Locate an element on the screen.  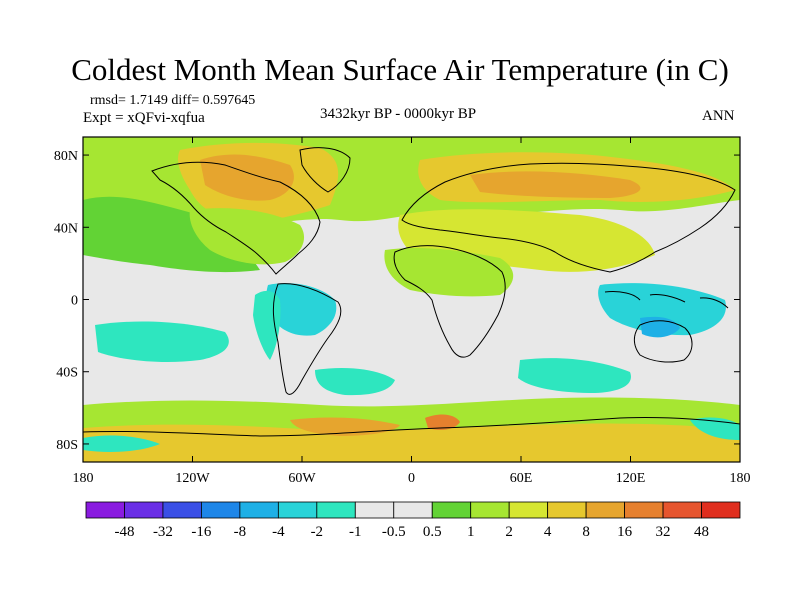
antarctic-cool-patch is located at coordinates (121, 443).